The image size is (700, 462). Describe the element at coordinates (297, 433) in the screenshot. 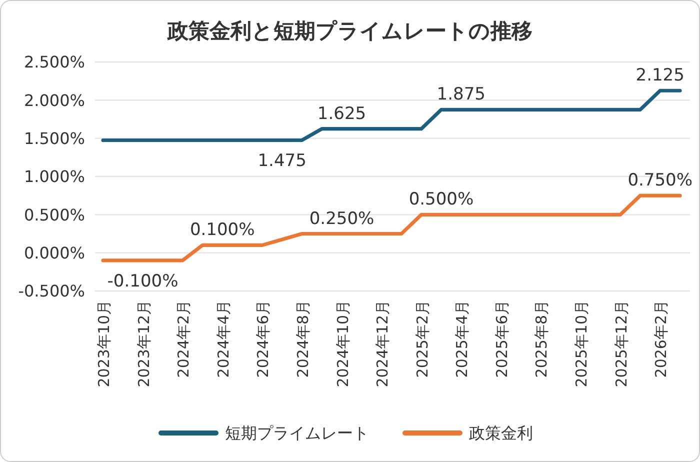

I see `legend-label: 短期プライムレート` at that location.